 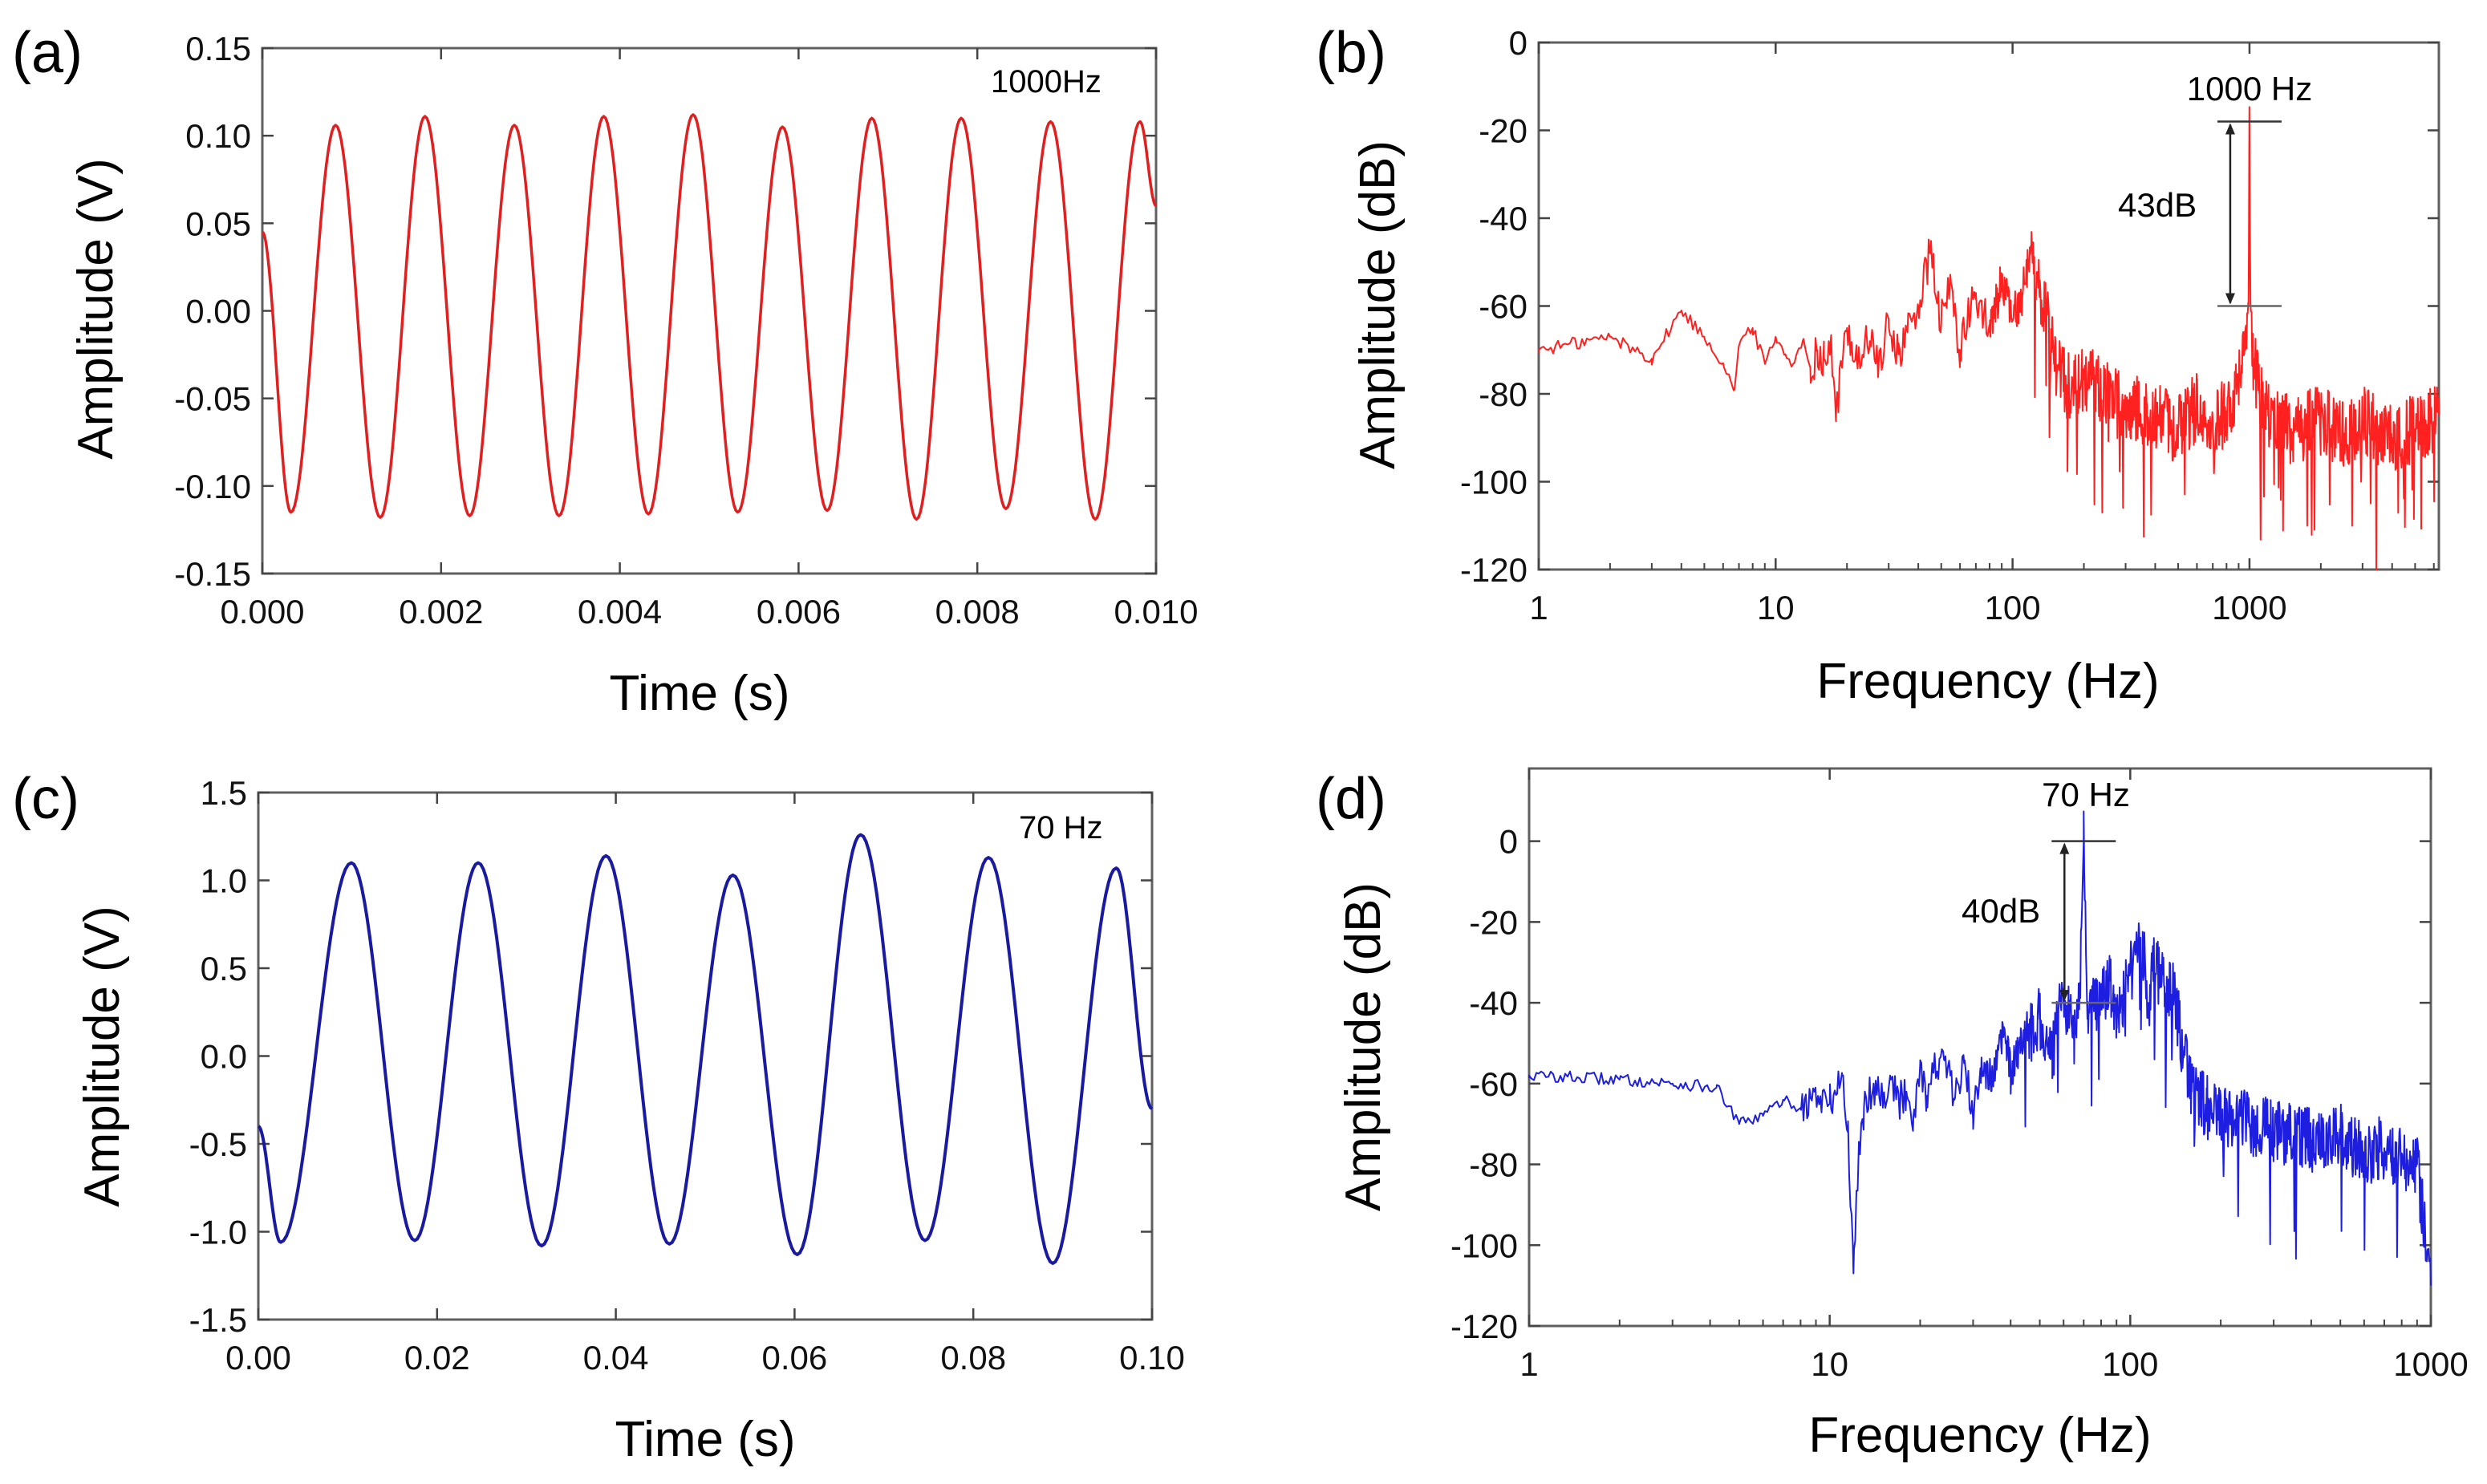 I want to click on x-tick-label: 0.000, so click(x=262, y=611).